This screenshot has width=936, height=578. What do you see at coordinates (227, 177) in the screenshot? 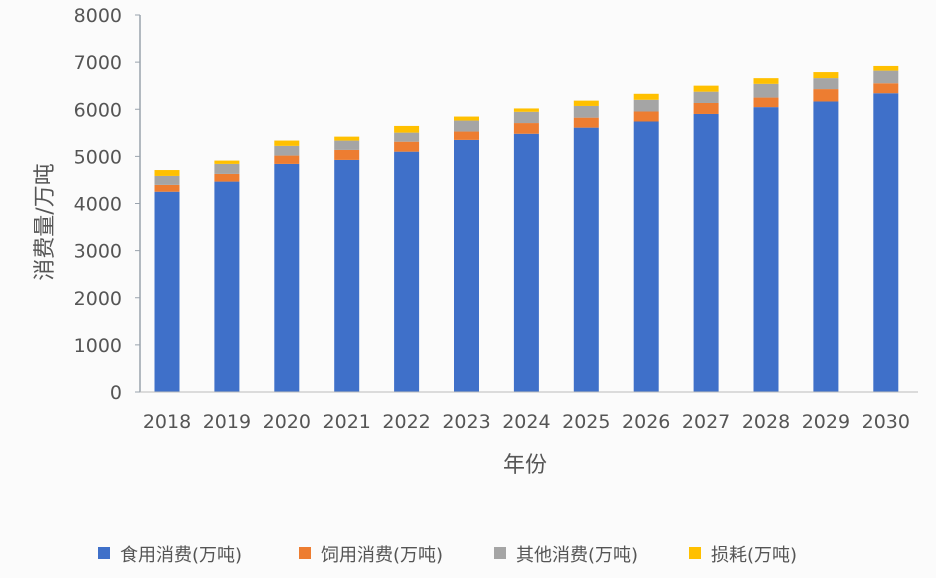
I see `bar-segment-2019-s1` at bounding box center [227, 177].